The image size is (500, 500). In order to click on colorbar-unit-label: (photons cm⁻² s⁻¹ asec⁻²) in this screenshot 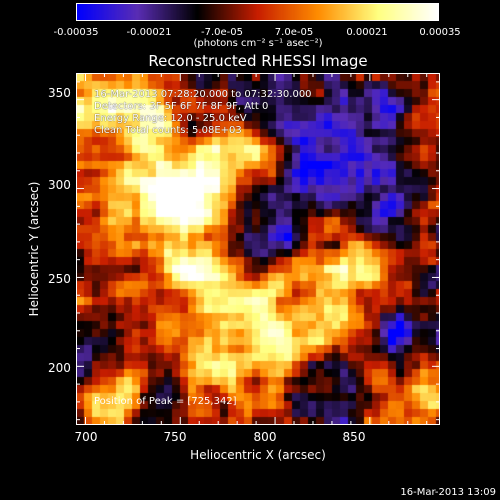, I will do `click(258, 43)`.